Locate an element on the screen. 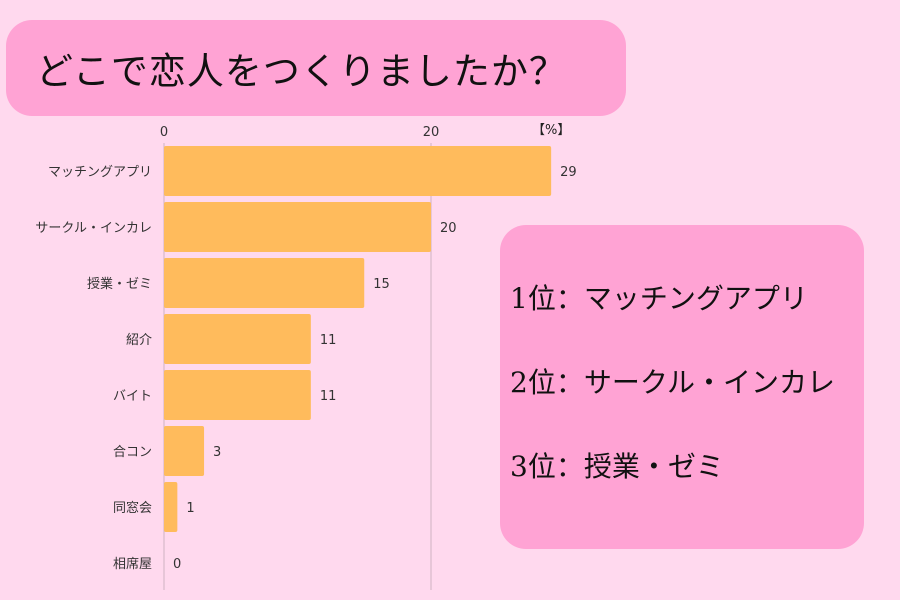 This screenshot has height=600, width=900. data-label: 3 is located at coordinates (217, 452).